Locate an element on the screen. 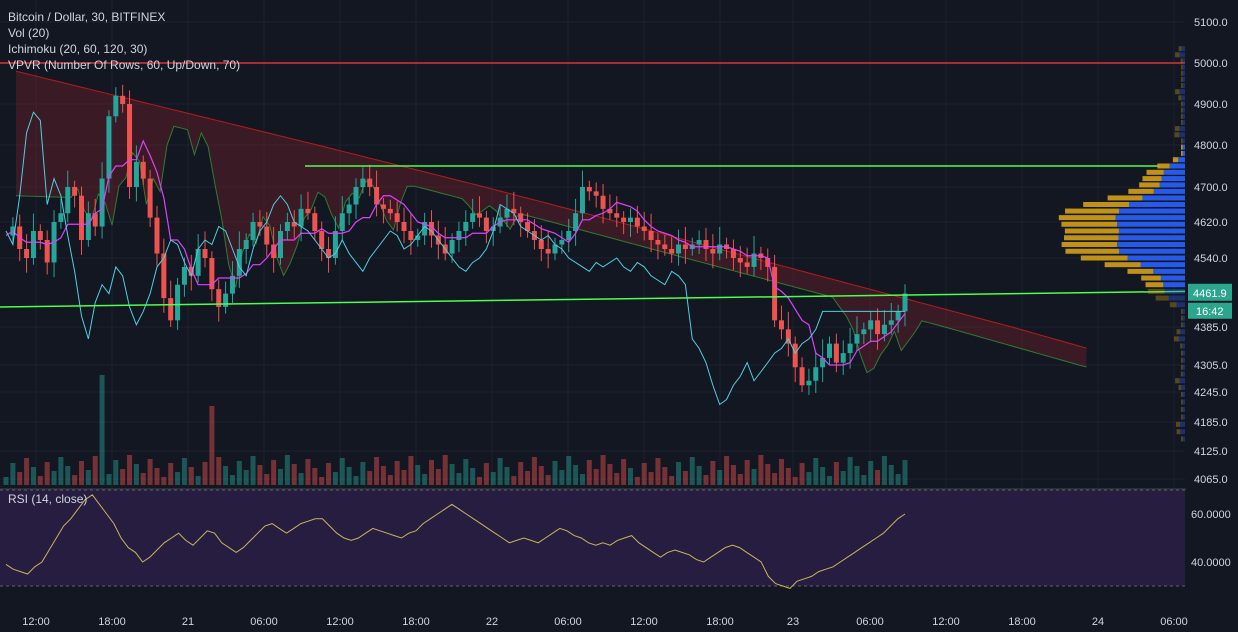 This screenshot has height=632, width=1238. rsi-label: RSI (14, close) is located at coordinates (48, 499).